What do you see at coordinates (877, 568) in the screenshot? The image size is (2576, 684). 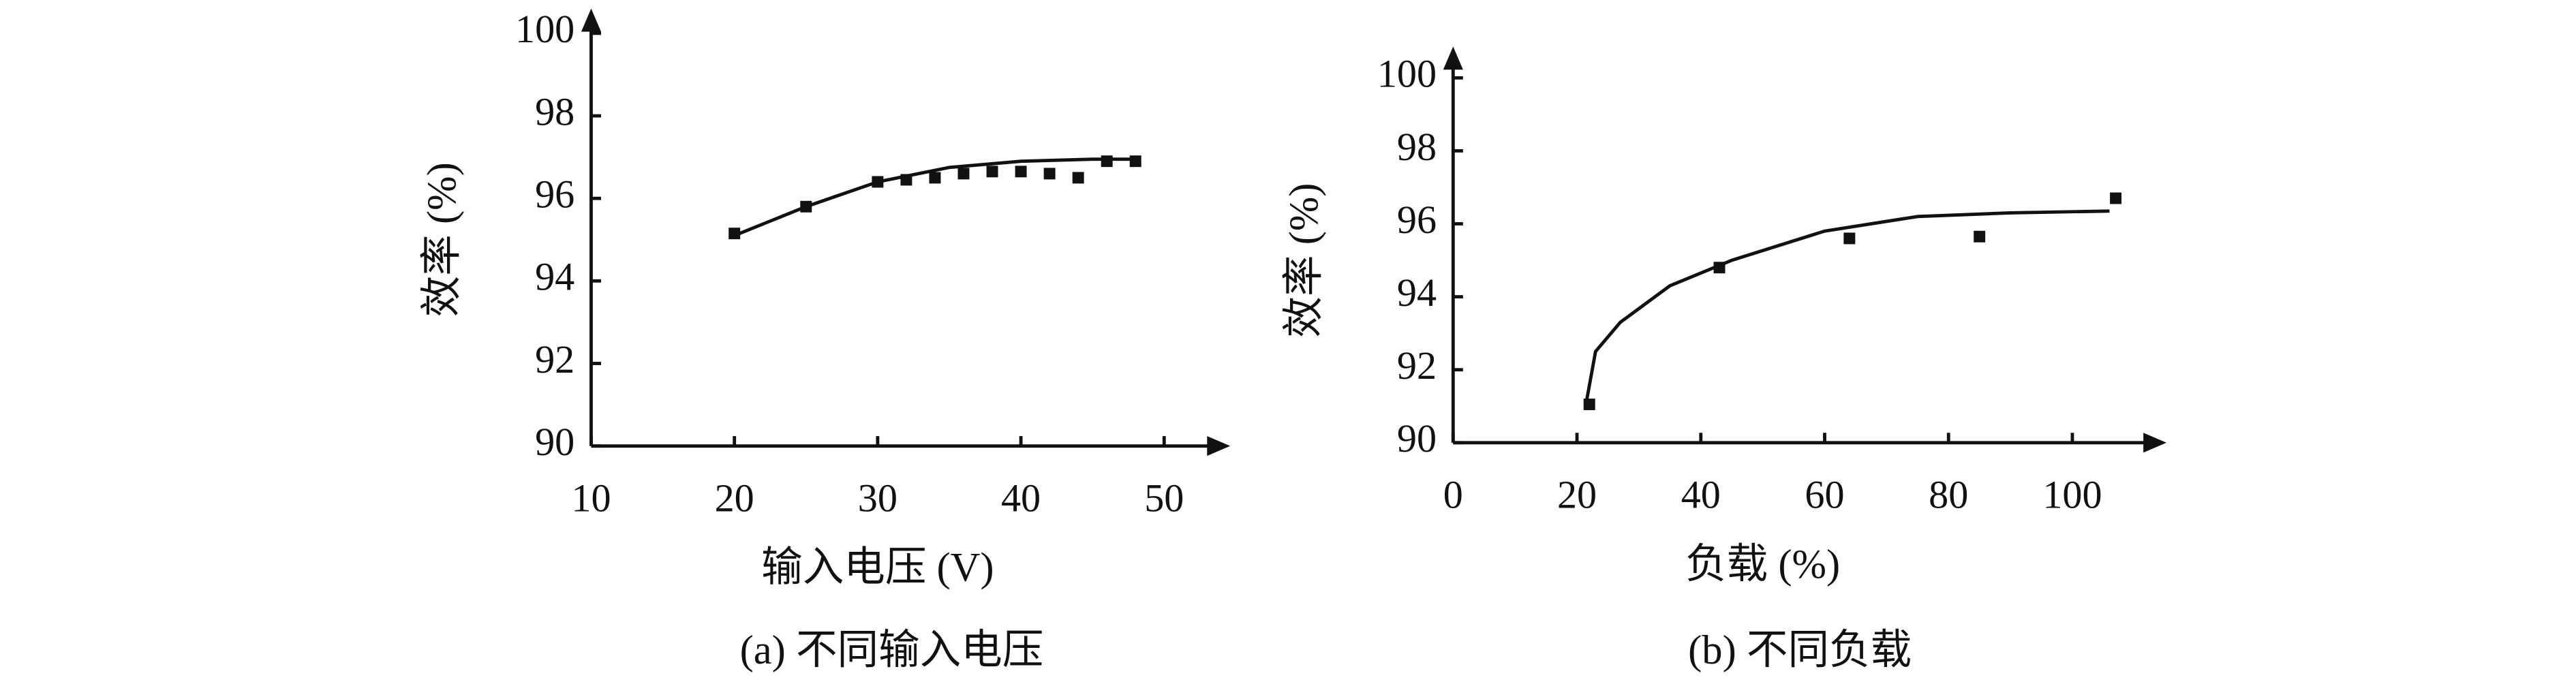 I see `x-axis-label: 输入电压 (V)` at bounding box center [877, 568].